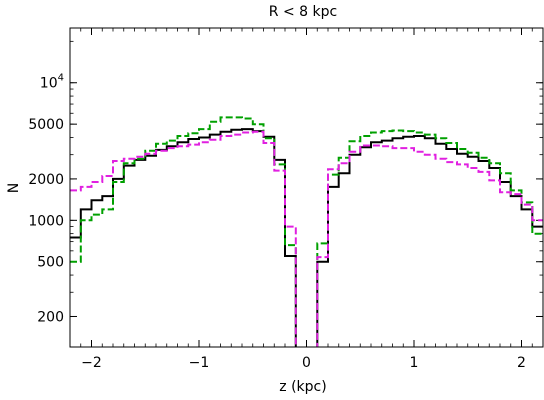  What do you see at coordinates (50, 263) in the screenshot?
I see `y-tick-label: 500` at bounding box center [50, 263].